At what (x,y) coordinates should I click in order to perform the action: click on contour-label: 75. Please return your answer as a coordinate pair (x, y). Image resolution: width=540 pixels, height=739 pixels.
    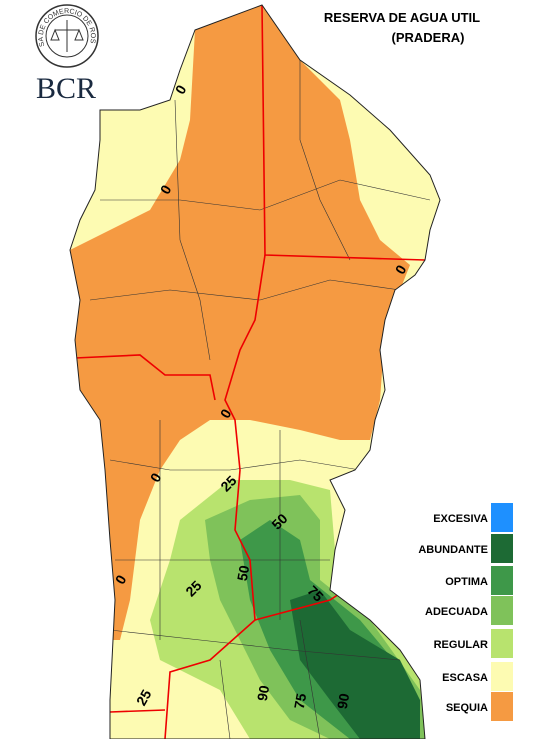
    Looking at the image, I should click on (300, 701).